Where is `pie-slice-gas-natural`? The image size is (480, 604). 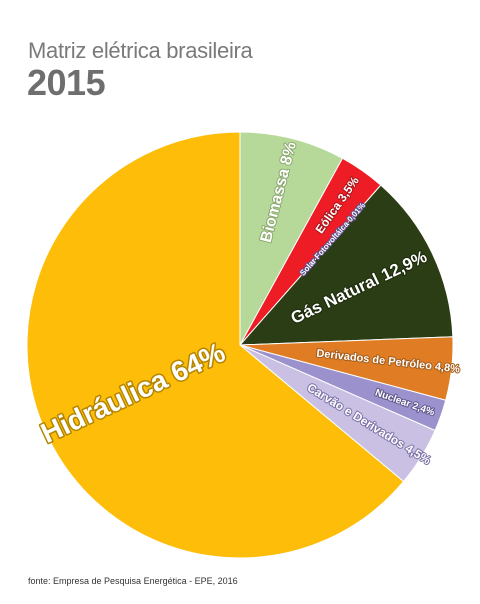 pie-slice-gas-natural is located at coordinates (346, 265).